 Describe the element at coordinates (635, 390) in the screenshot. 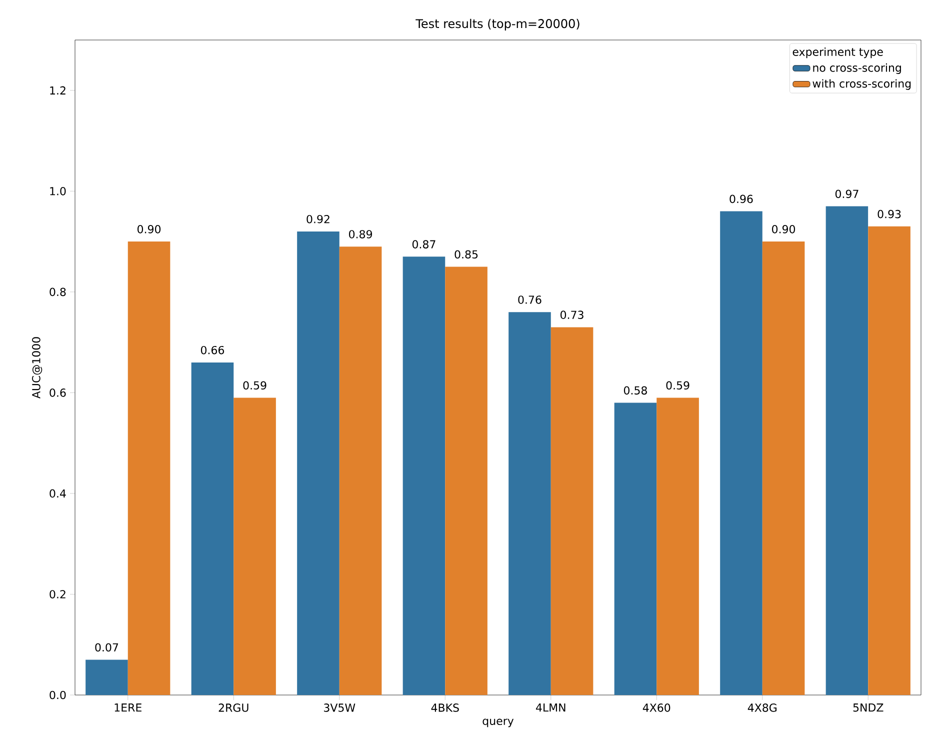

I see `data-label: 0.58` at that location.